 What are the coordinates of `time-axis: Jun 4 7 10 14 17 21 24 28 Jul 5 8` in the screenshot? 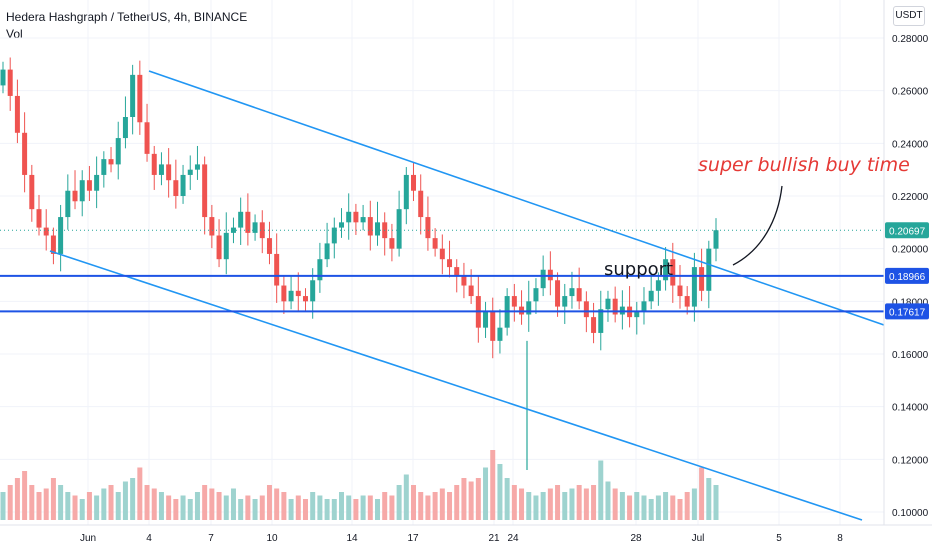 It's located at (461, 538).